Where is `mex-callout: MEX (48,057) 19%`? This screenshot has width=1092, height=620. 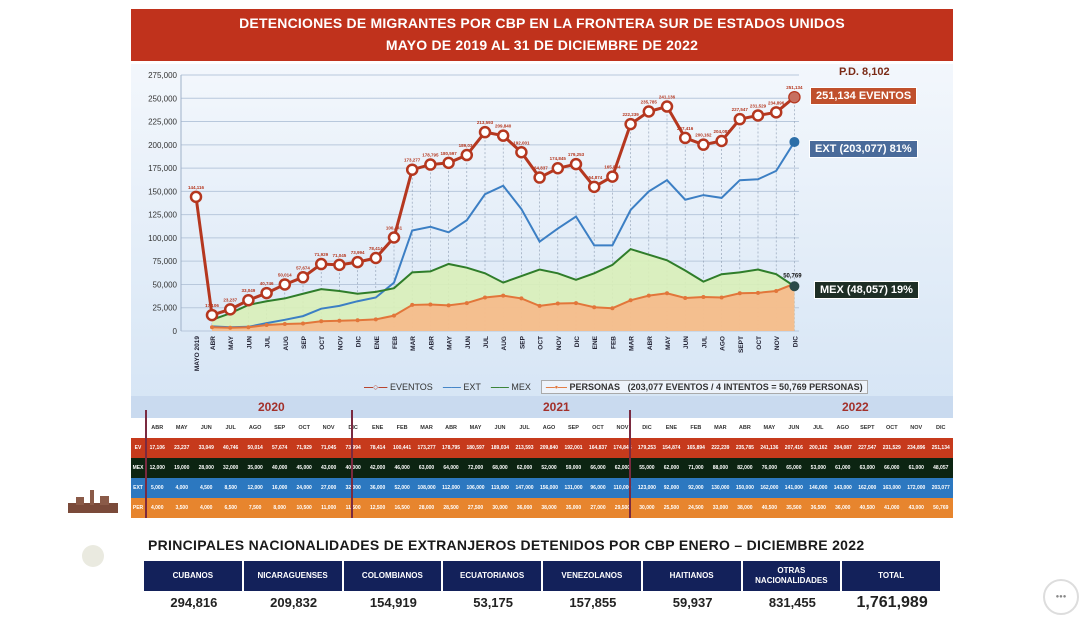
mex-callout: MEX (48,057) 19% is located at coordinates (866, 290).